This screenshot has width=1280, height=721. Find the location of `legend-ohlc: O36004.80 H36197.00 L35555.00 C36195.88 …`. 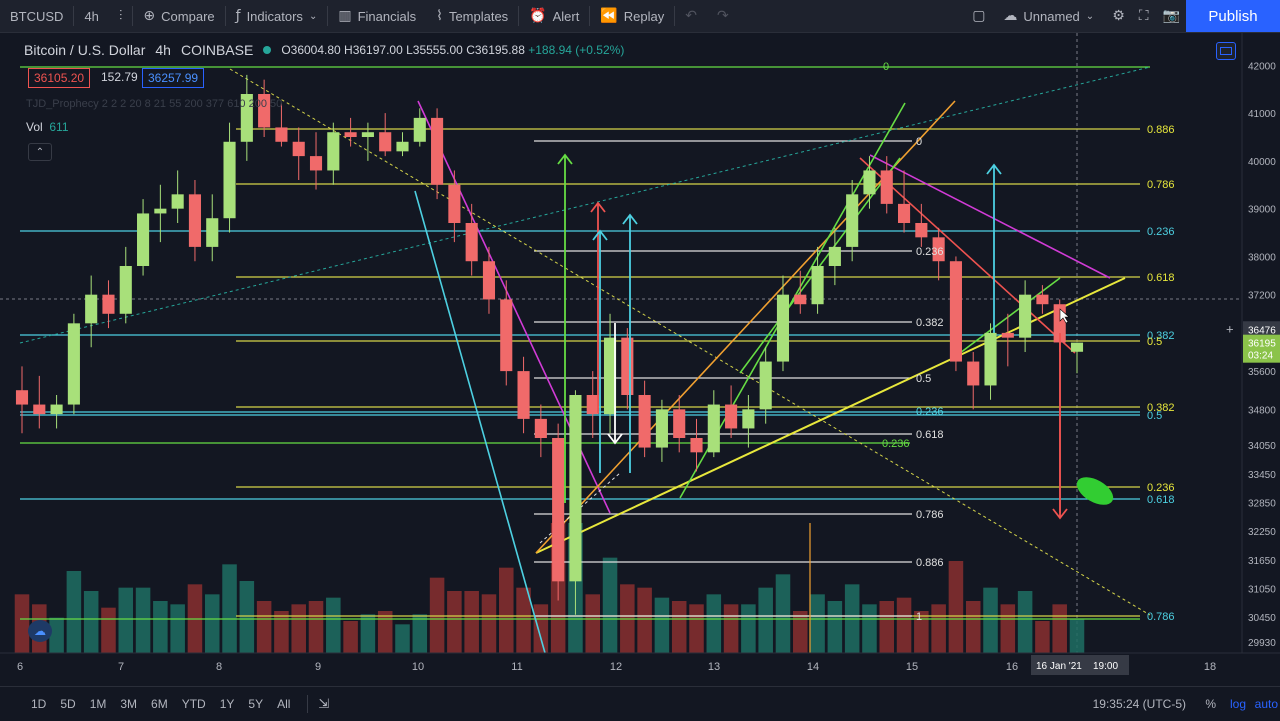

legend-ohlc: O36004.80 H36197.00 L35555.00 C36195.88 … is located at coordinates (452, 50).